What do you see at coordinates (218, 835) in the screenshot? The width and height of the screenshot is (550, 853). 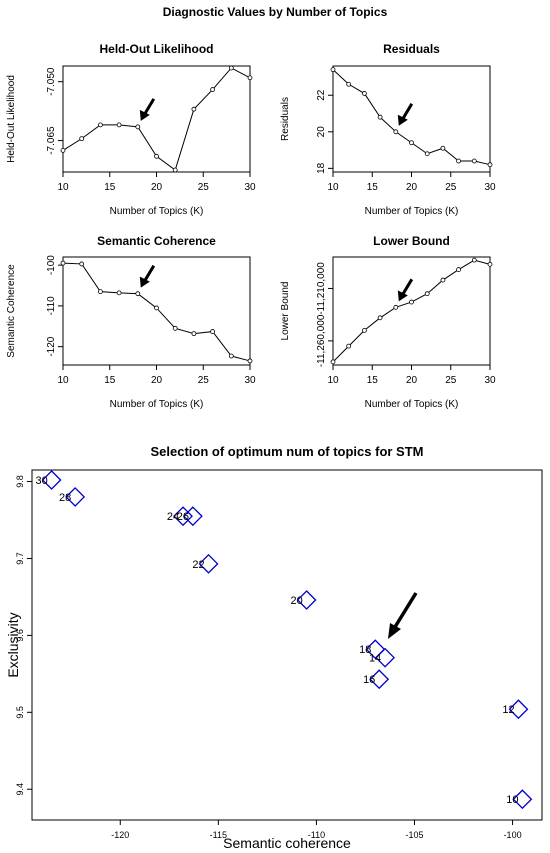 I see `x-tick-label: -115` at bounding box center [218, 835].